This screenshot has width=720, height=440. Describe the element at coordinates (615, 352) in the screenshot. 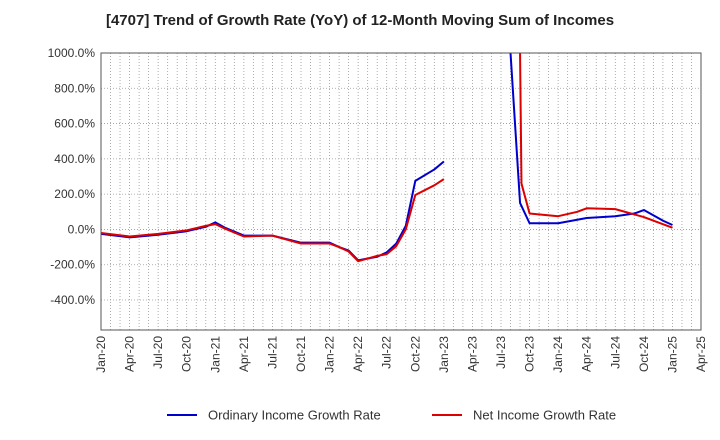

I see `x-tick-label: Jul-24` at that location.